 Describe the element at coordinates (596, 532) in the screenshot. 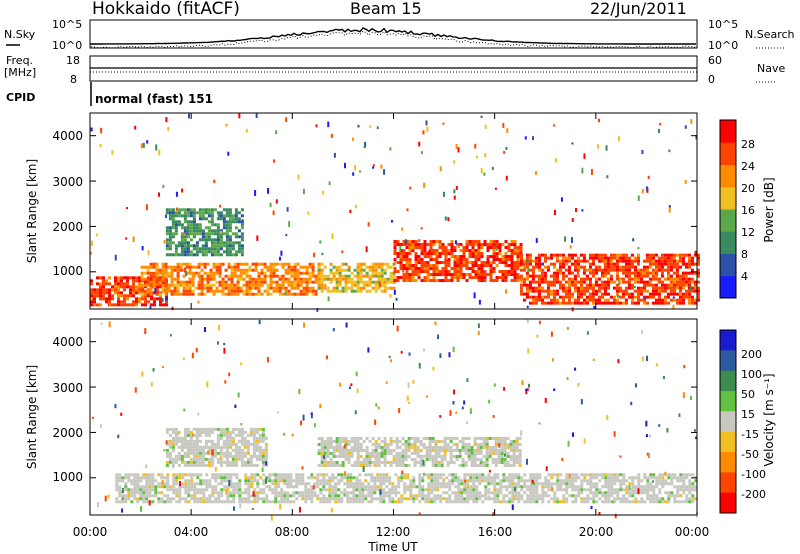

I see `xtick-2000: 20:00` at that location.